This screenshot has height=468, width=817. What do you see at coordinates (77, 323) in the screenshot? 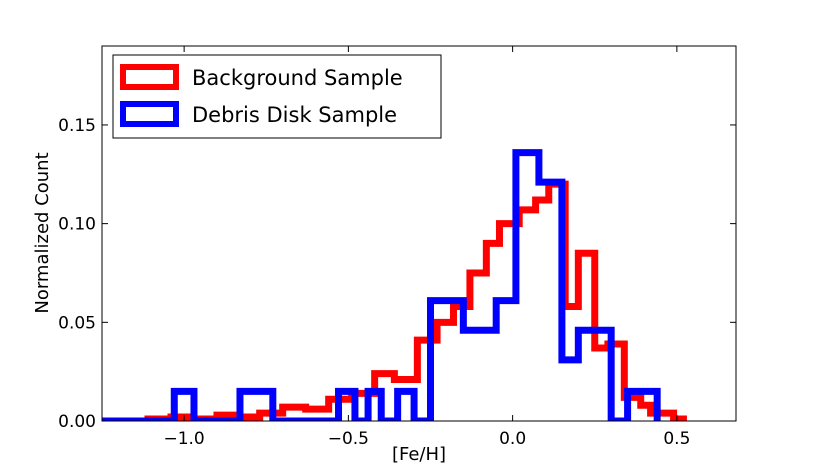
I see `y-tick-label: 0.05` at bounding box center [77, 323].